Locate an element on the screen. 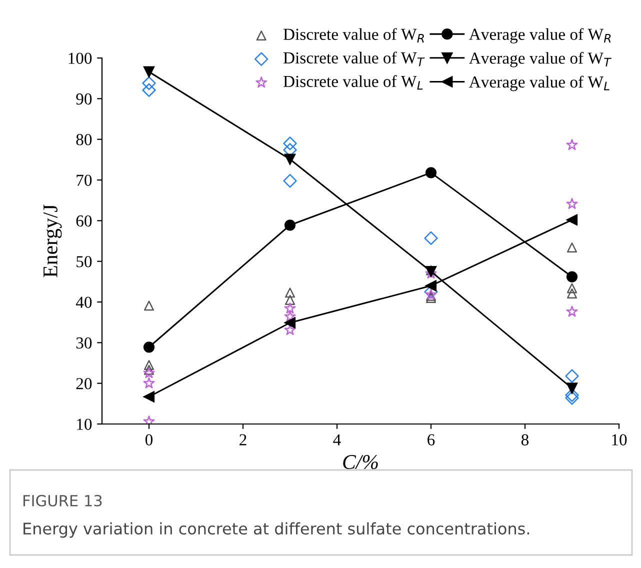 The width and height of the screenshot is (641, 568). legend-label: Discrete value of W$_{R}$ is located at coordinates (353, 35).